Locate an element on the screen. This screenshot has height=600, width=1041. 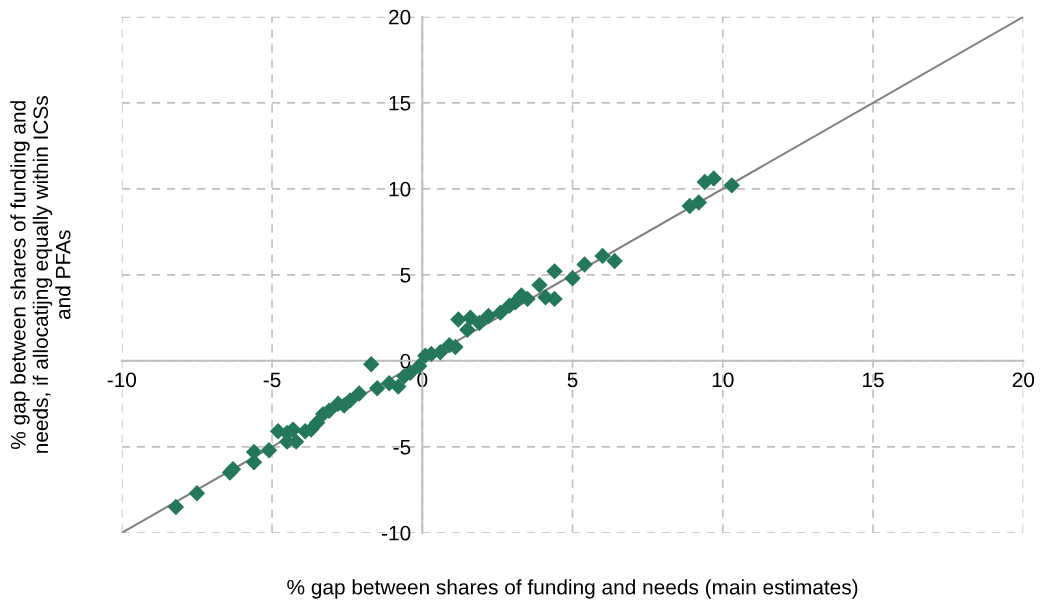
y-tick-label: -5 is located at coordinates (402, 447).